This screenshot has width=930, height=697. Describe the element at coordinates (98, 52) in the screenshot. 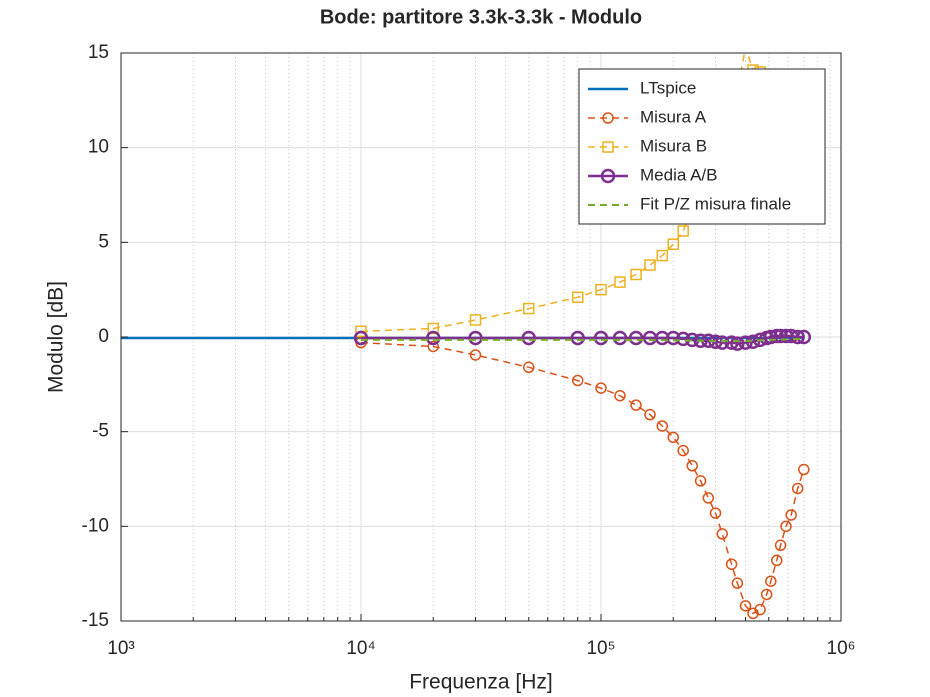

I see `y-tick-label: 15` at that location.